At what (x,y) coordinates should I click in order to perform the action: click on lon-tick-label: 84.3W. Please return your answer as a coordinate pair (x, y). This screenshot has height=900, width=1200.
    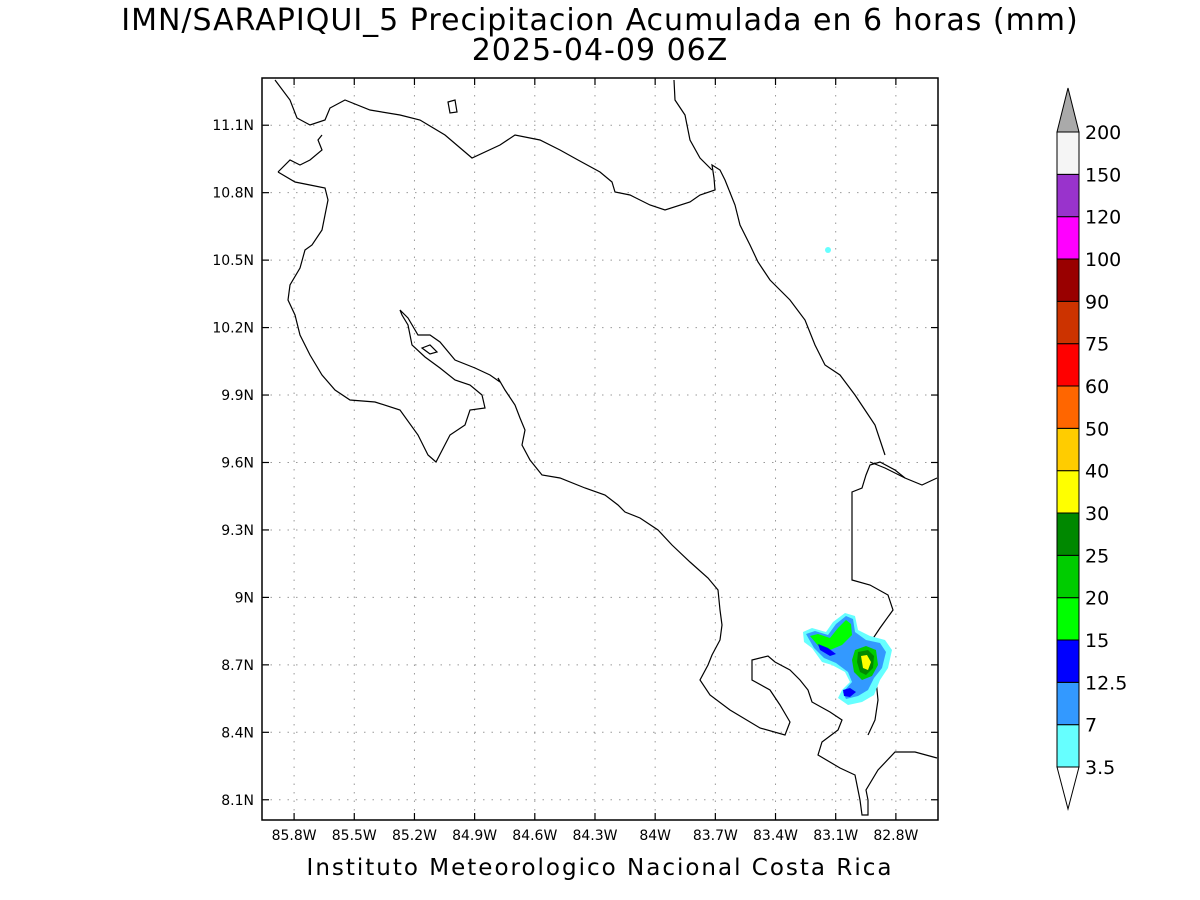
    Looking at the image, I should click on (594, 836).